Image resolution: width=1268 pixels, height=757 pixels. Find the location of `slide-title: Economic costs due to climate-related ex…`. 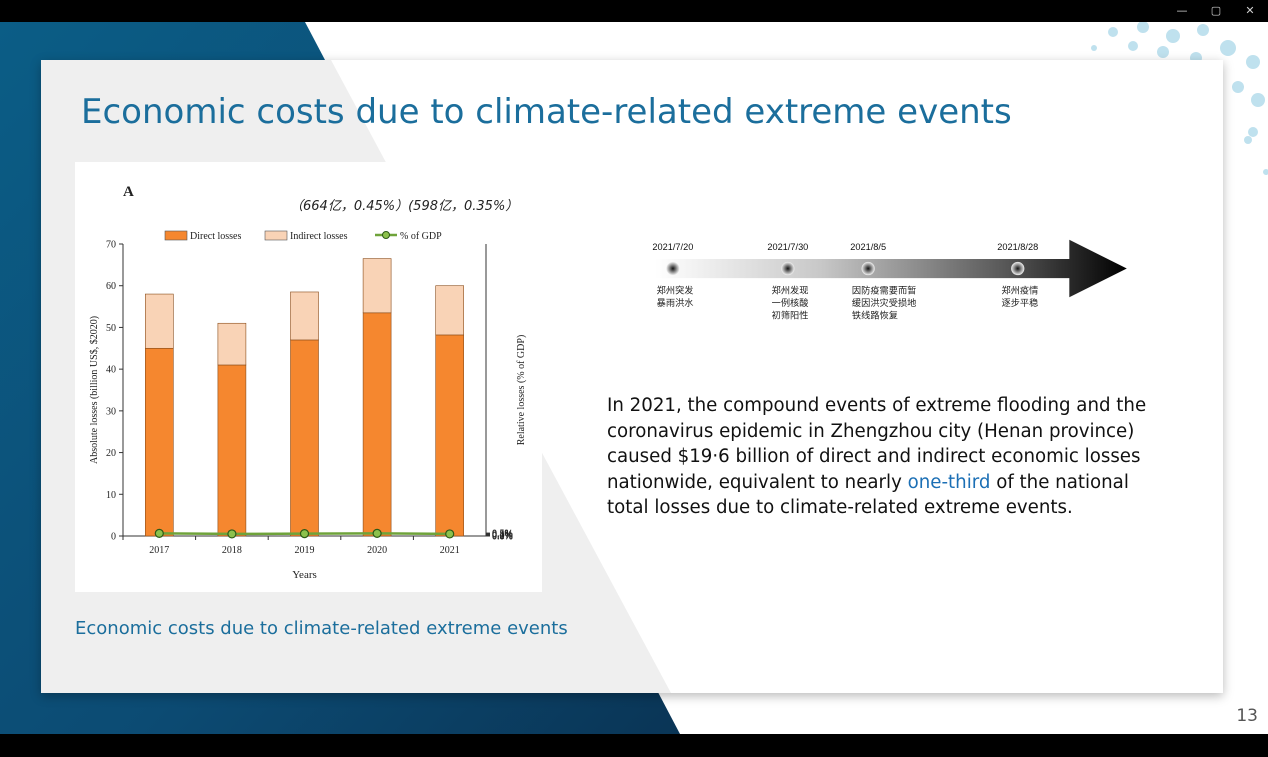

slide-title: Economic costs due to climate-related ex… is located at coordinates (546, 112).